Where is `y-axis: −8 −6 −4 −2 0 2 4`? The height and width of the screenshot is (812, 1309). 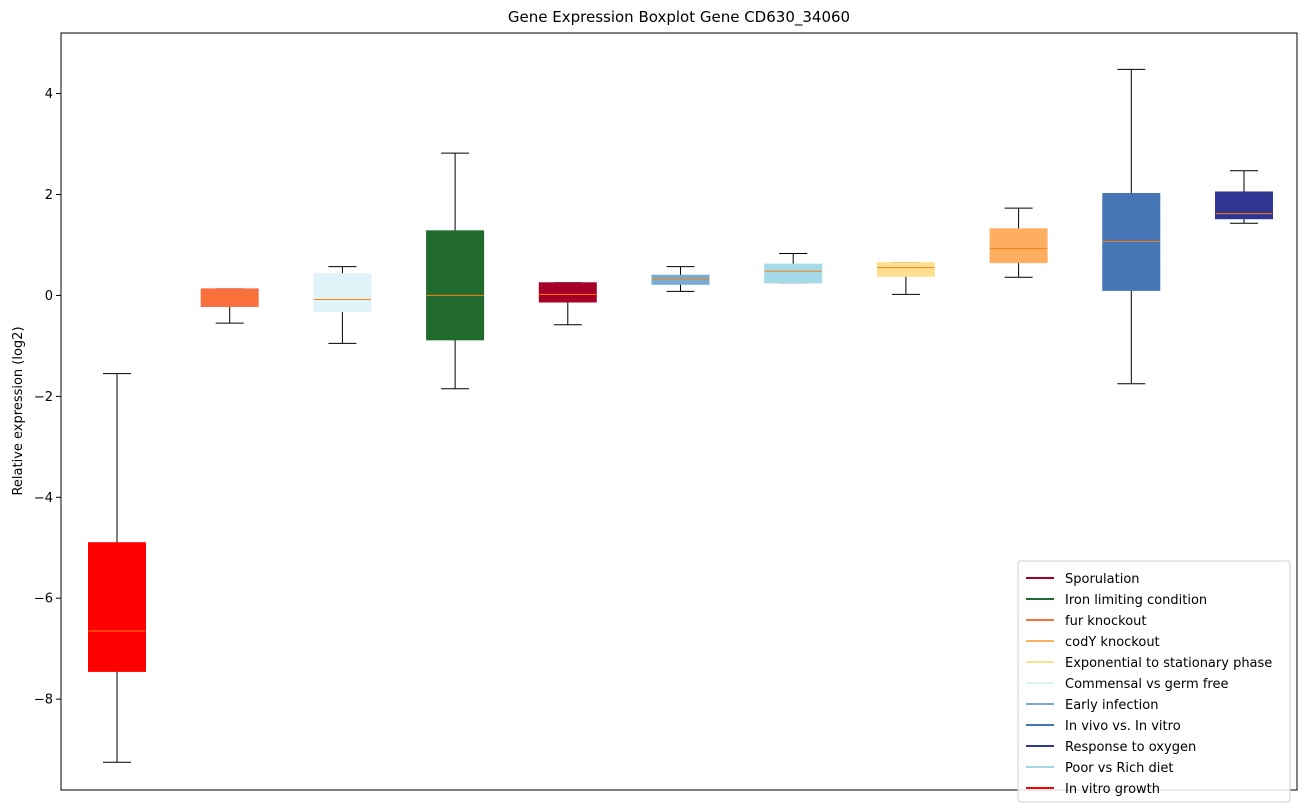 y-axis: −8 −6 −4 −2 0 2 4 is located at coordinates (47, 397).